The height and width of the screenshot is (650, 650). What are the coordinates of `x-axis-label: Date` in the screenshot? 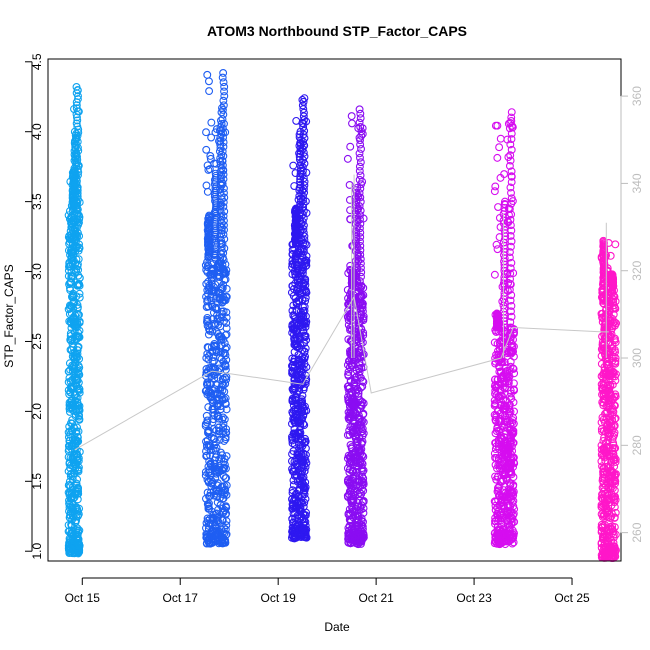 It's located at (337, 627).